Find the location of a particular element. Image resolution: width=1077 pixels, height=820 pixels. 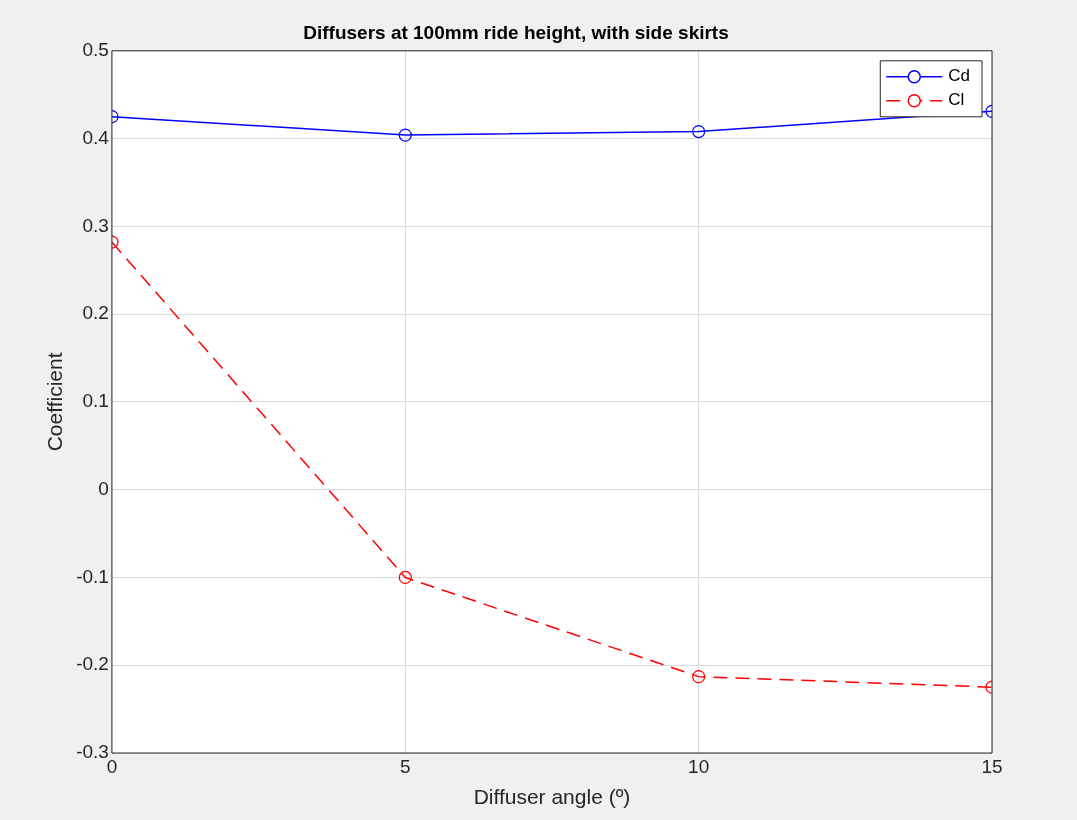

y-tick-label: -0.2 is located at coordinates (92, 664).